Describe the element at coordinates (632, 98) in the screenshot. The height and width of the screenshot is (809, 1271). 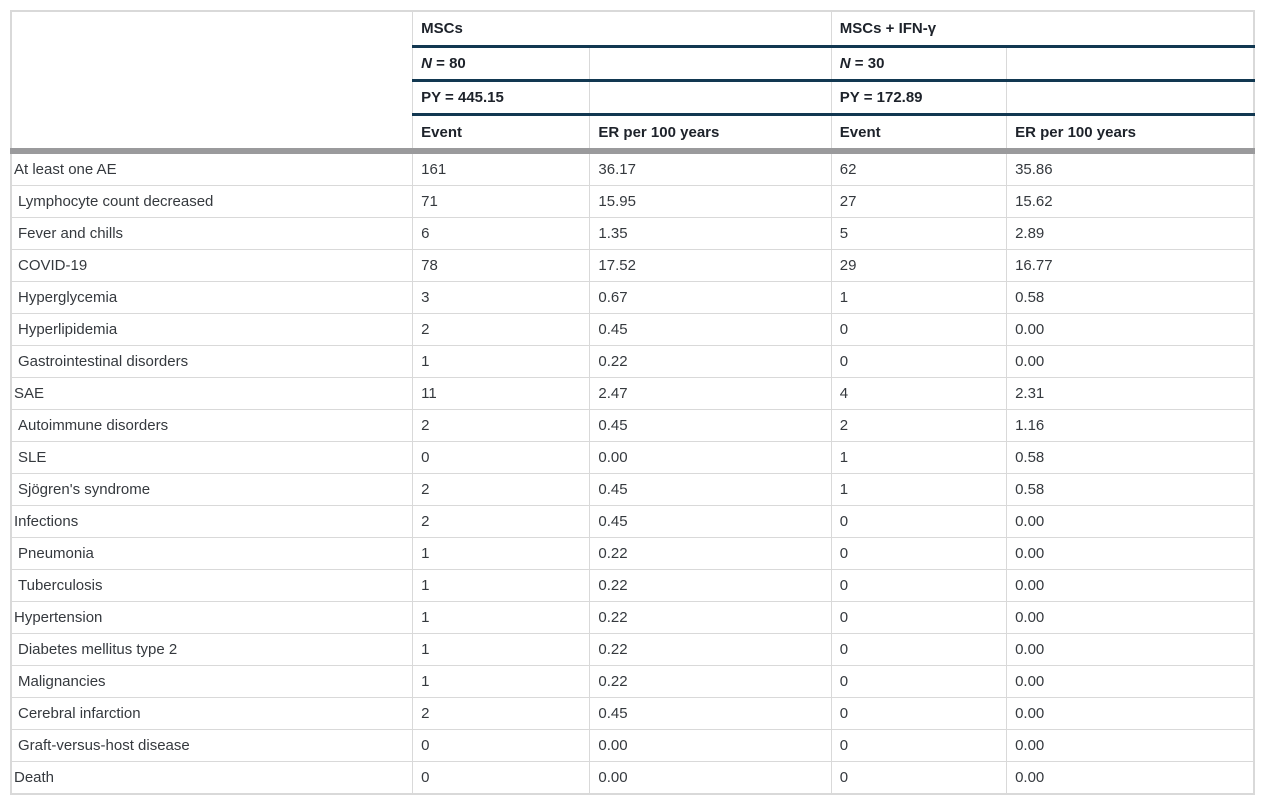
I see `py-header-row: PY = 445.15 PY = 172.89` at that location.